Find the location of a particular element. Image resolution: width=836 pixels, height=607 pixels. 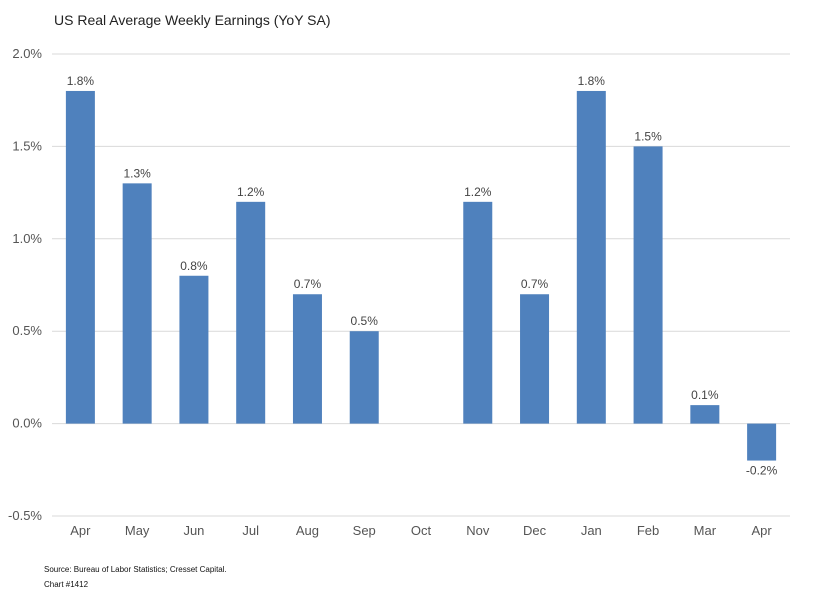

y-tick-label: 0.0% is located at coordinates (27, 423).